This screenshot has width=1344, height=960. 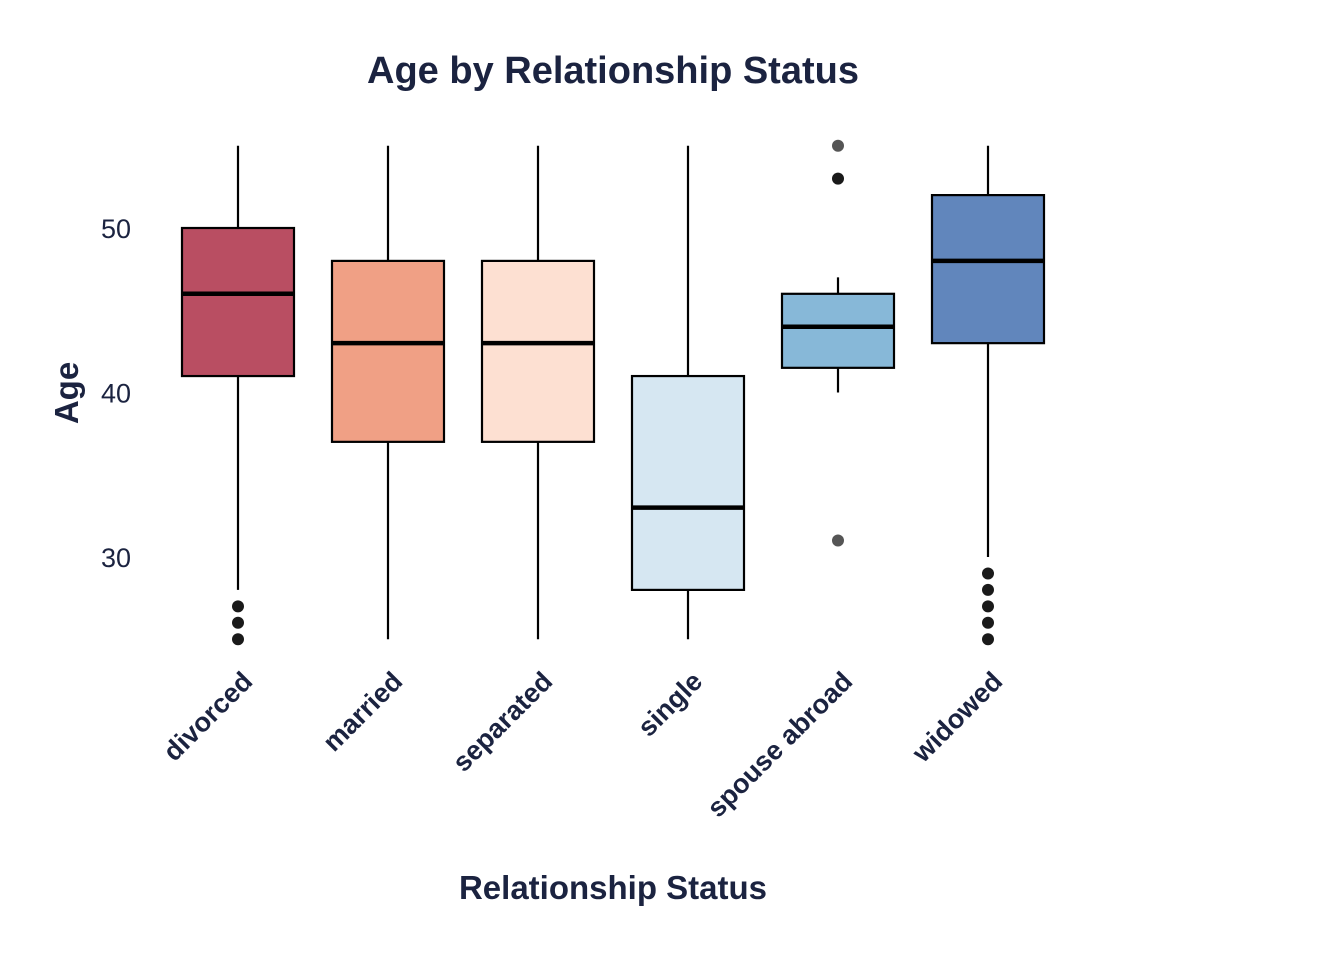 What do you see at coordinates (502, 721) in the screenshot?
I see `x-tick-label: separated` at bounding box center [502, 721].